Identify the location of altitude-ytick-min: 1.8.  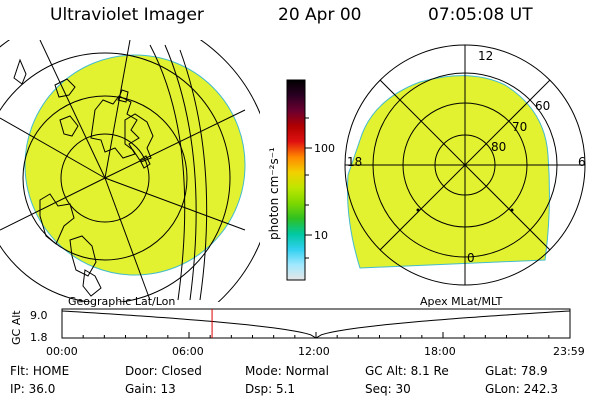
(39, 337).